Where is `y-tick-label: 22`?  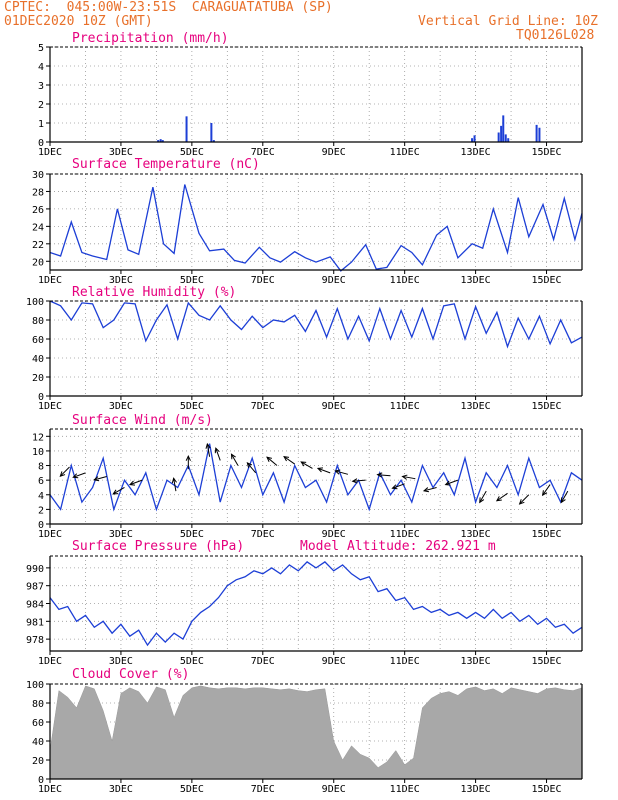
y-tick-label: 22 is located at coordinates (38, 245).